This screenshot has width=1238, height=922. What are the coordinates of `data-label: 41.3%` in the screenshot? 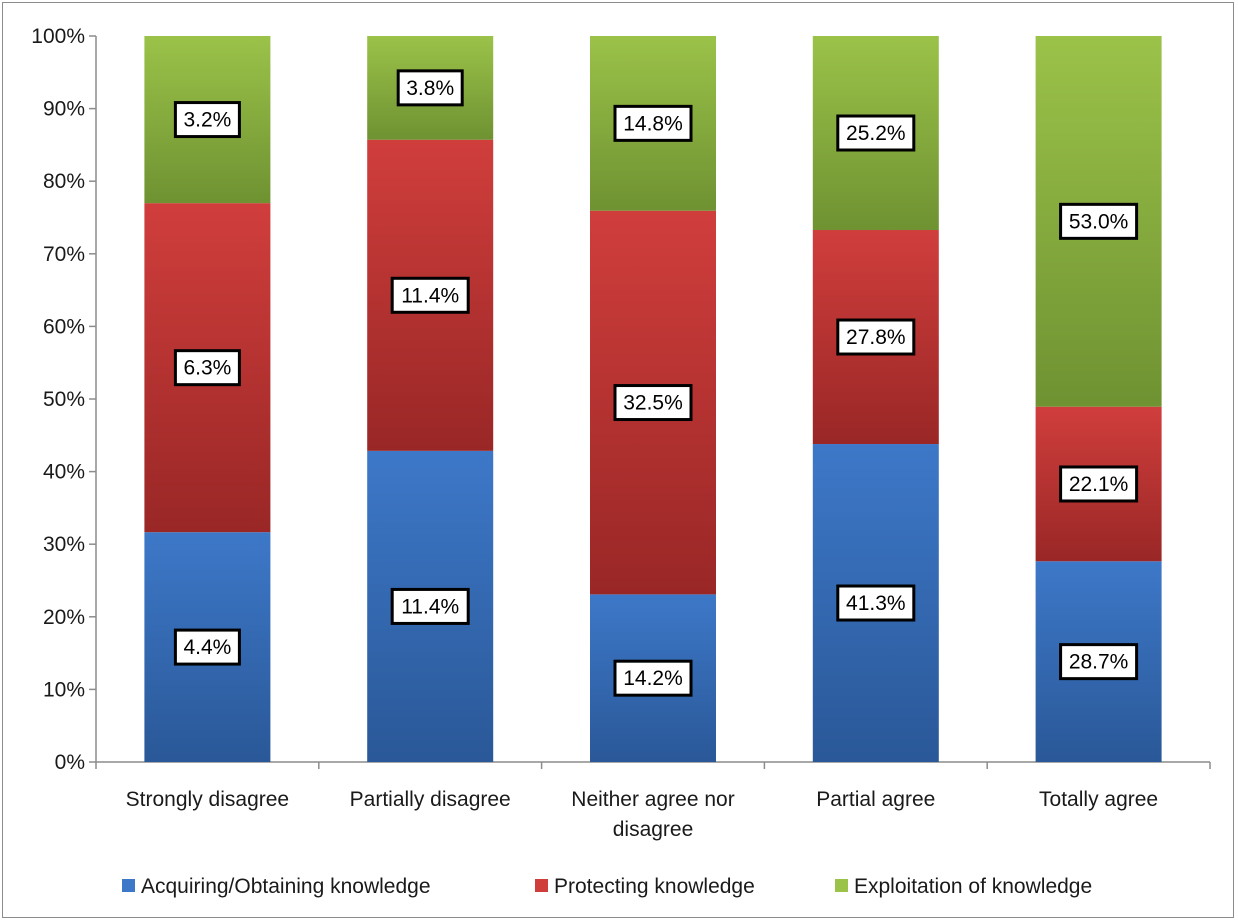 It's located at (876, 603).